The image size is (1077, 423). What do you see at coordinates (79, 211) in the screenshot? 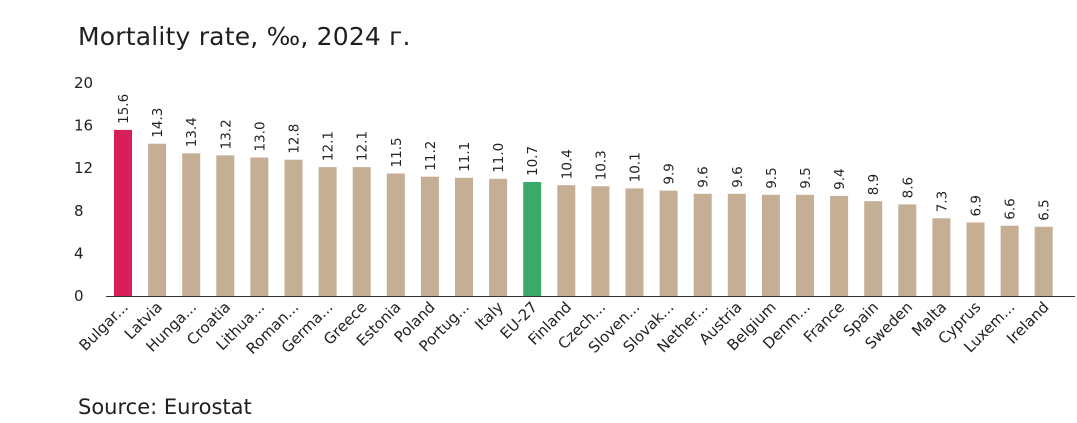
I see `y-tick-label: 8` at bounding box center [79, 211].